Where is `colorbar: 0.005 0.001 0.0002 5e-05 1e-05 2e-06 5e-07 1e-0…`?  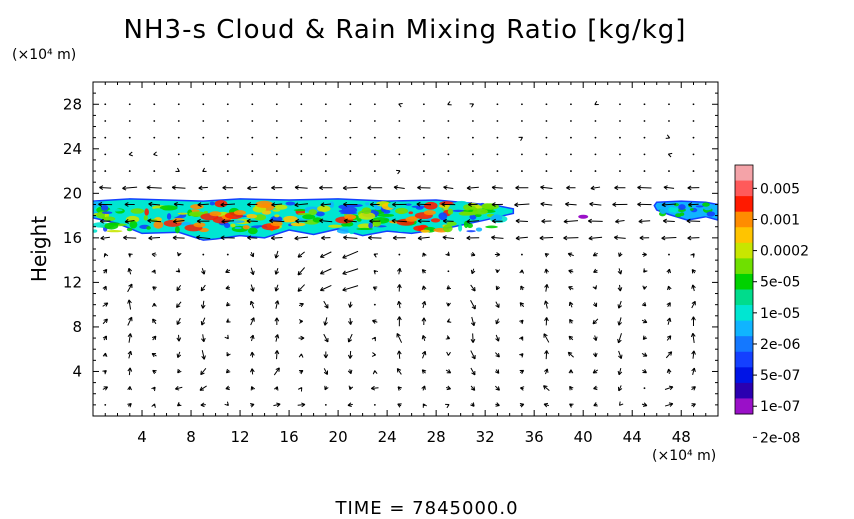
colorbar: 0.005 0.001 0.0002 5e-05 1e-05 2e-06 5e-07 1e-0… is located at coordinates (771, 305).